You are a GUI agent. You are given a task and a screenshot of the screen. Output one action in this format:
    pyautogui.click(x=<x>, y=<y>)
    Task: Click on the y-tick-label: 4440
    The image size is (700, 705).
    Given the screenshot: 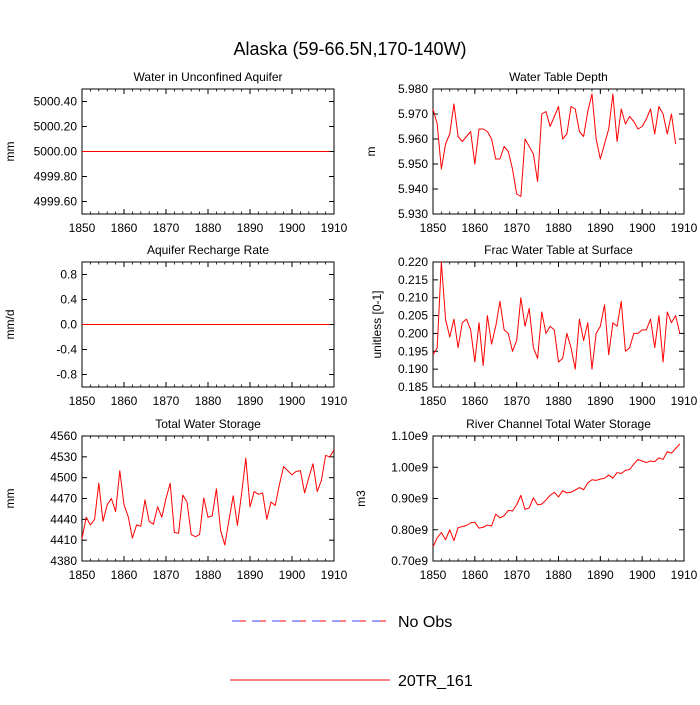 What is the action you would take?
    pyautogui.click(x=63, y=519)
    